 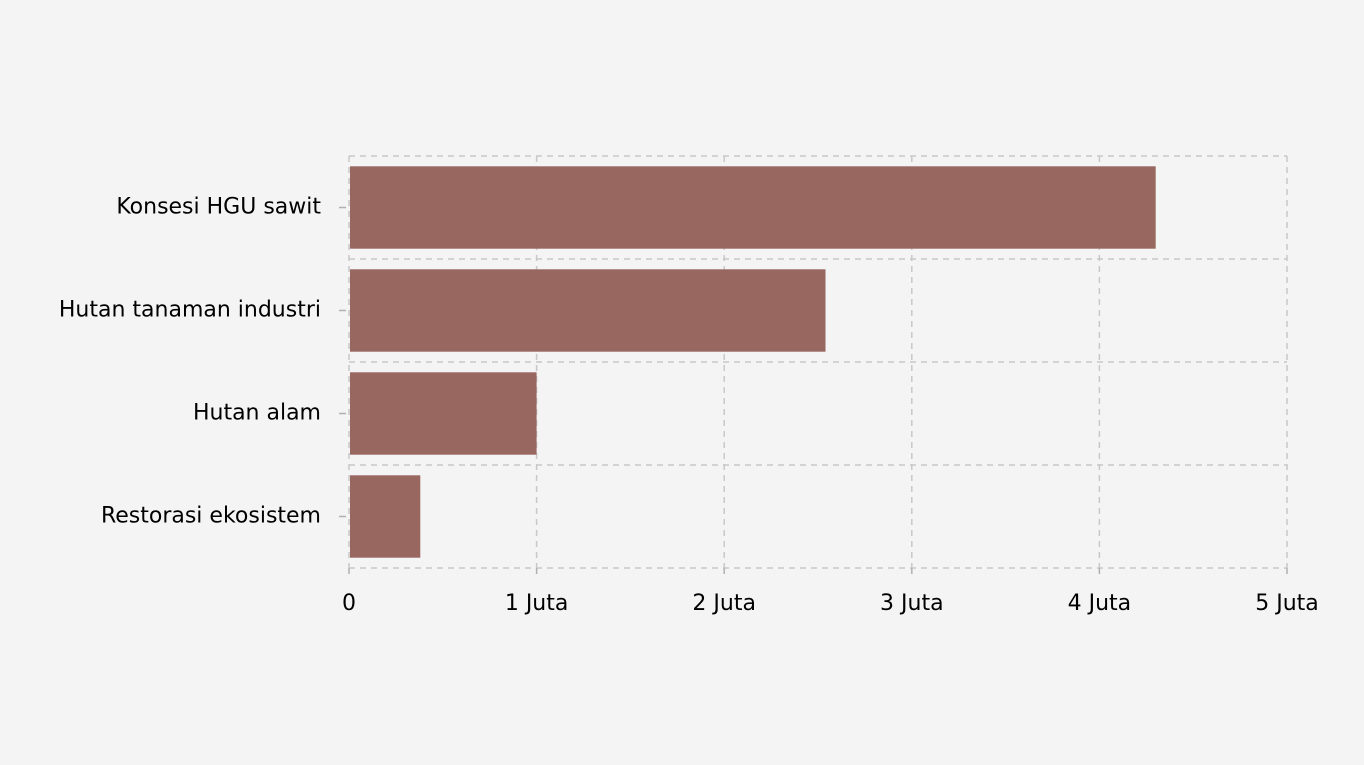 What do you see at coordinates (257, 413) in the screenshot?
I see `category-label: Hutan alam` at bounding box center [257, 413].